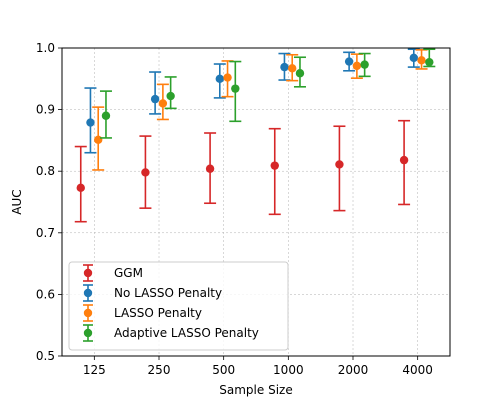 The image size is (500, 400). I want to click on x-axis: 125 250 500 1000 2000 4000, so click(258, 366).